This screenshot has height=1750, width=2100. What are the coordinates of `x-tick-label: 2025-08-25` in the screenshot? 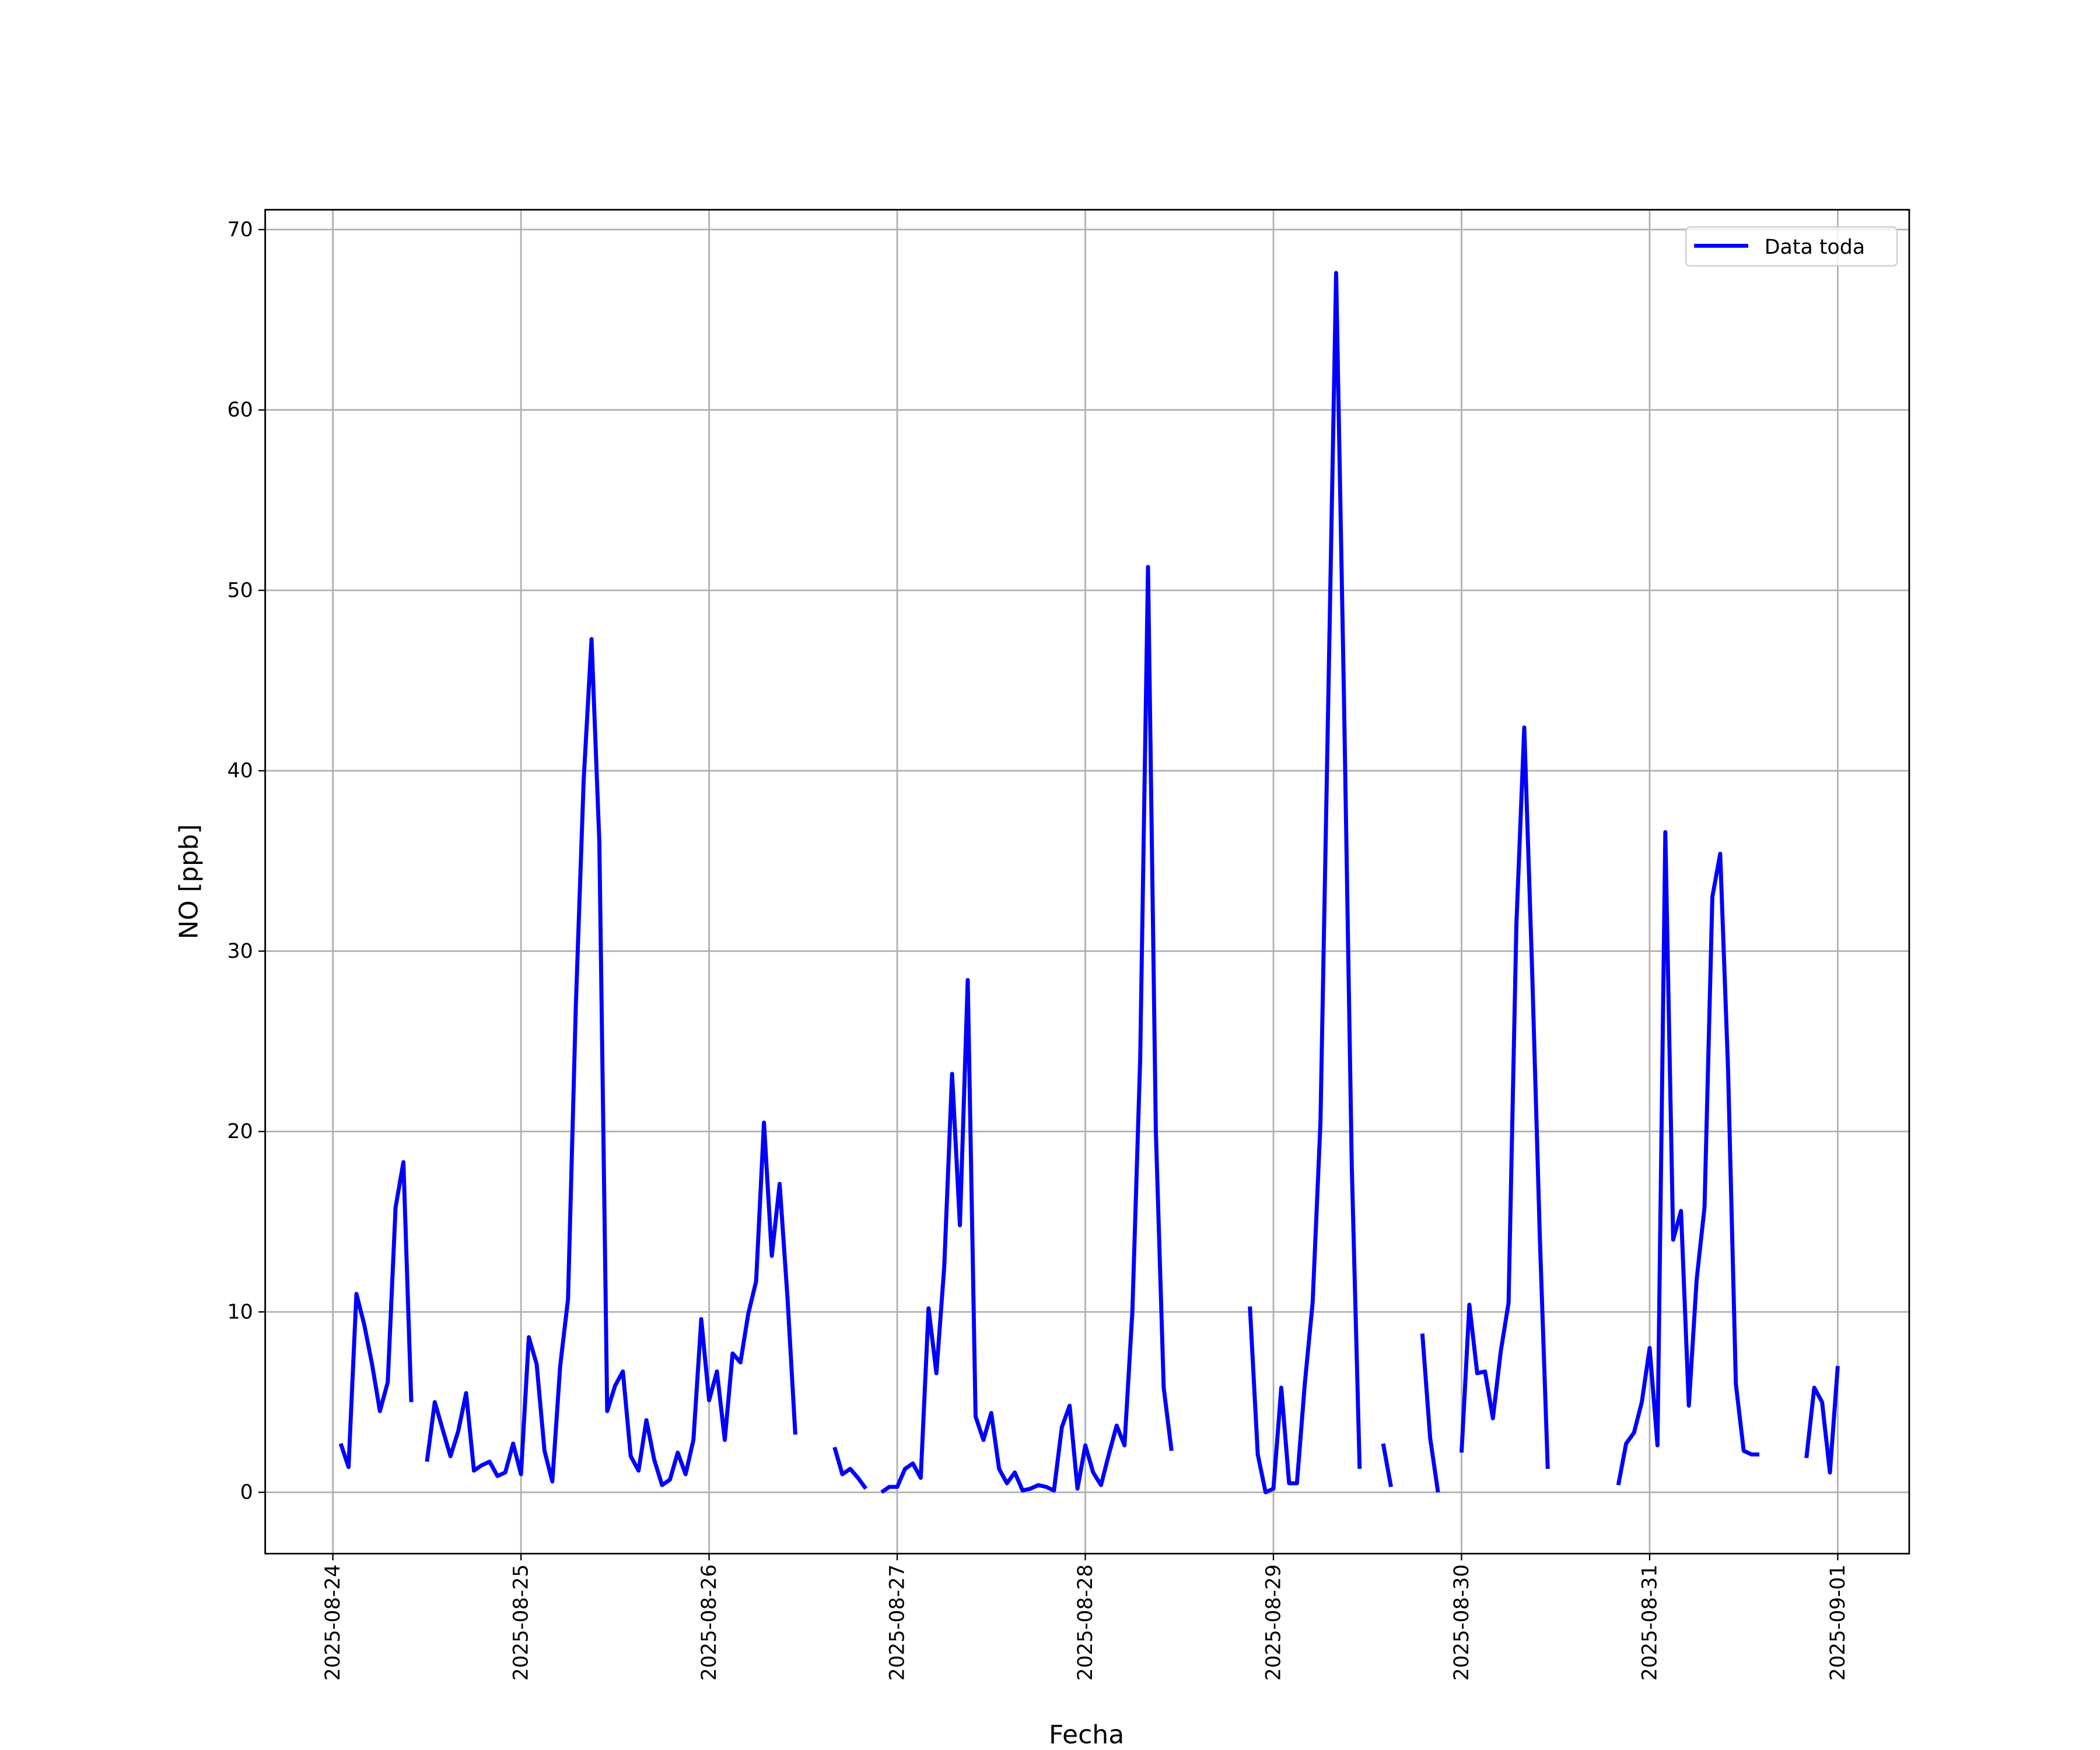 It's located at (521, 1622).